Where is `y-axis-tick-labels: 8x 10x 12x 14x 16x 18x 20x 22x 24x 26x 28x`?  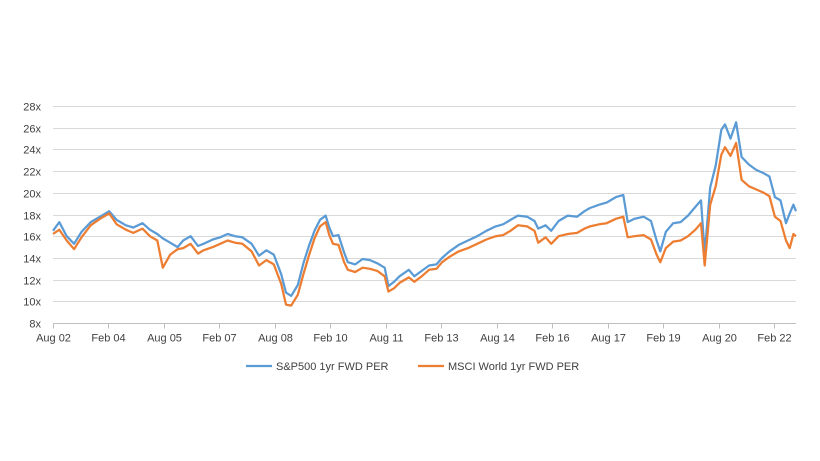 y-axis-tick-labels: 8x 10x 12x 14x 16x 18x 20x 22x 24x 26x 28x is located at coordinates (32, 216).